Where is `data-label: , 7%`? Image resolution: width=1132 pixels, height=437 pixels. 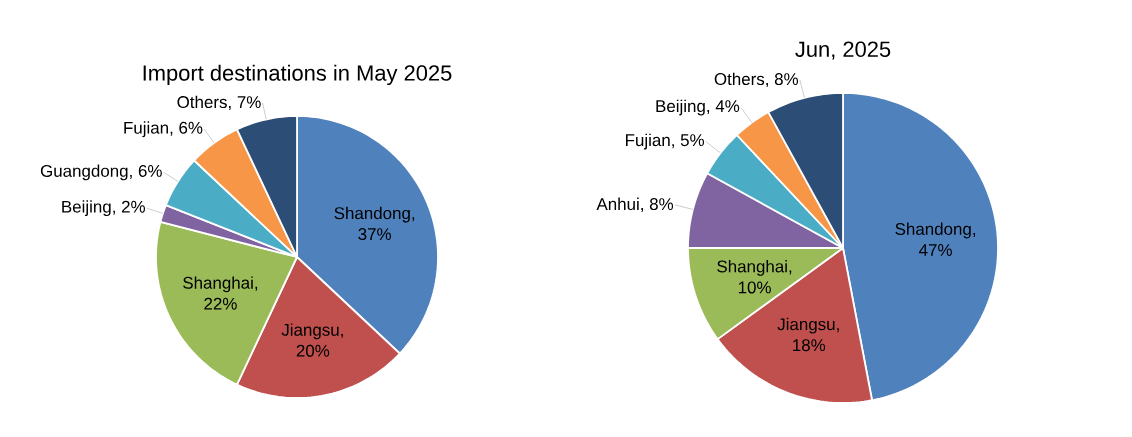 data-label: , 7% is located at coordinates (244, 103).